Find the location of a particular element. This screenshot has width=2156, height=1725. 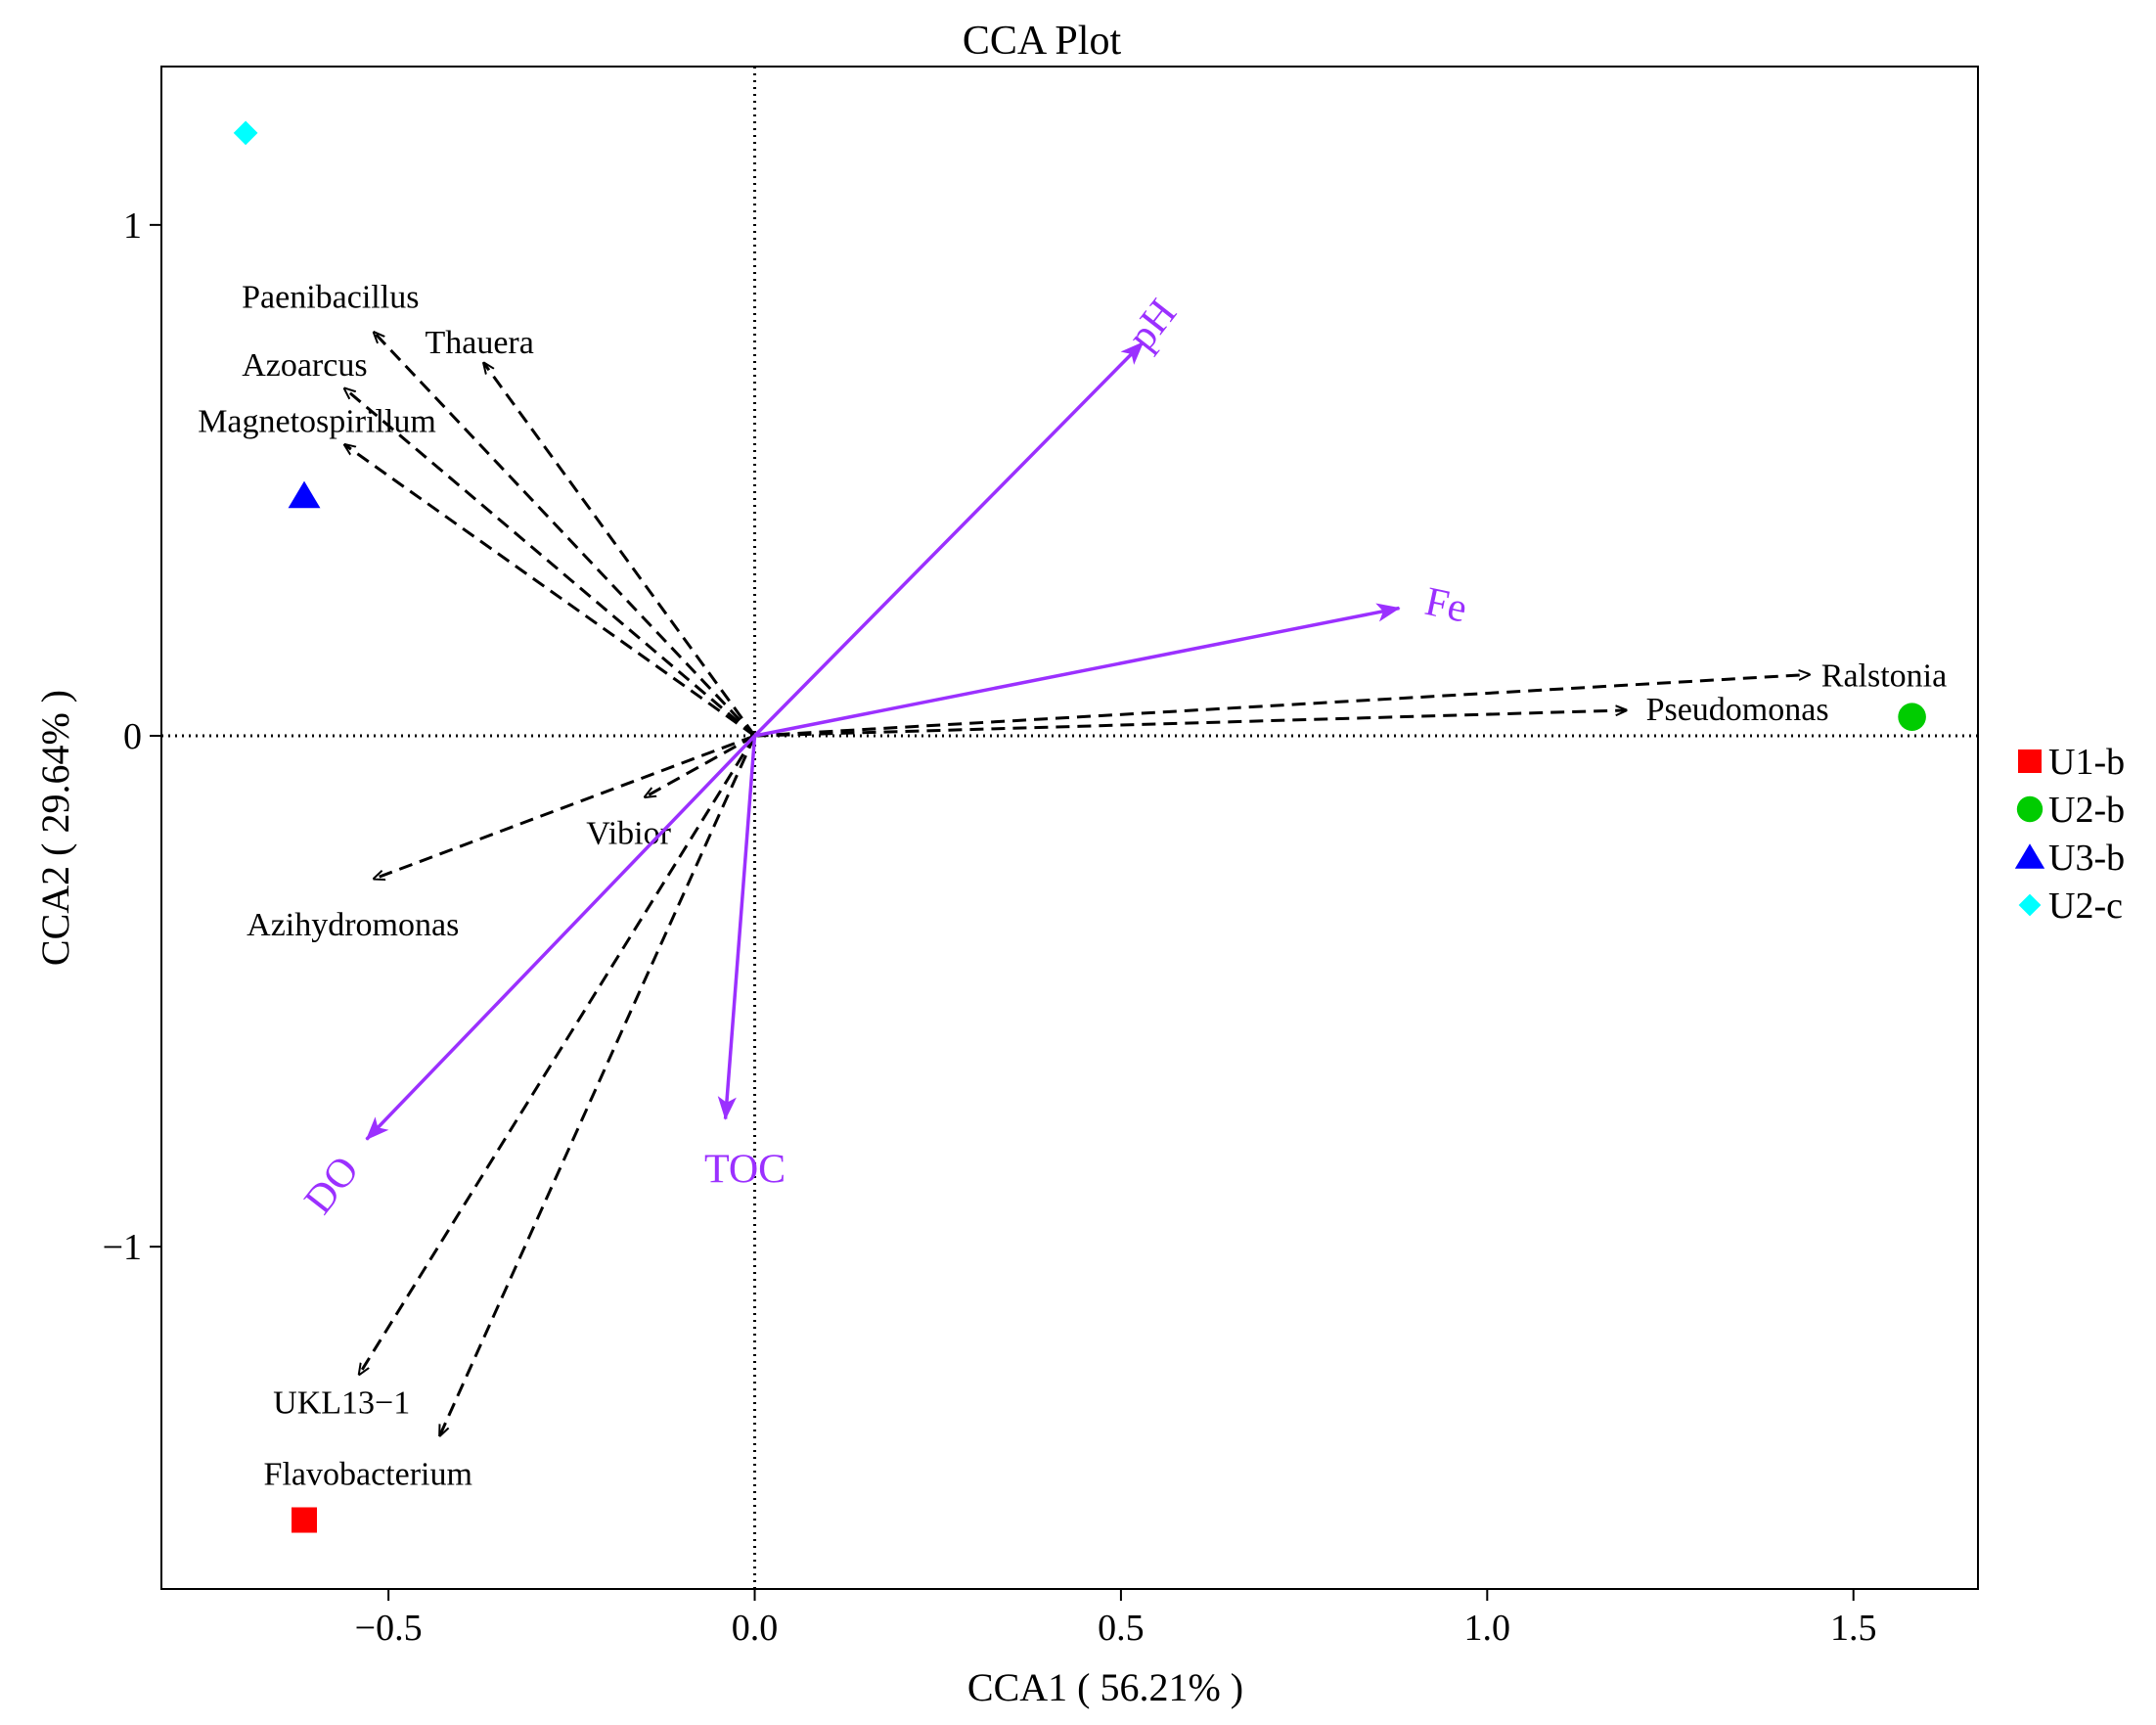

env-label-fe: Fe is located at coordinates (1446, 605).